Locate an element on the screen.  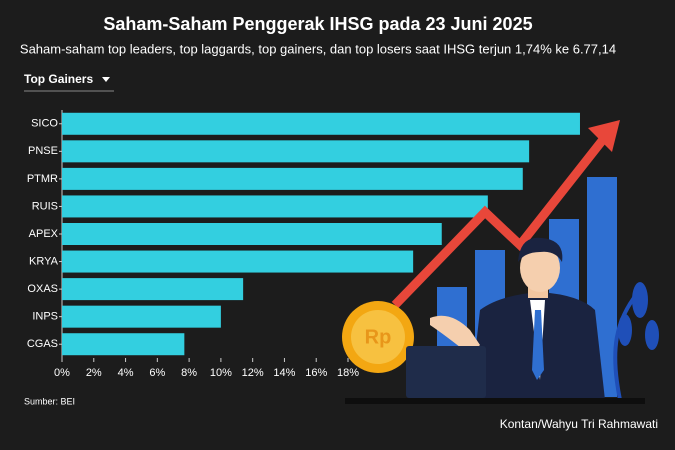
y-tick-label: OXAS is located at coordinates (42, 289).